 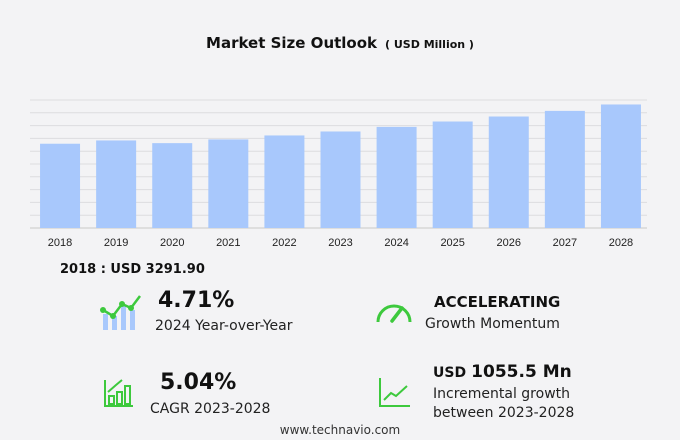 I want to click on momentum-label: Growth Momentum, so click(x=492, y=324).